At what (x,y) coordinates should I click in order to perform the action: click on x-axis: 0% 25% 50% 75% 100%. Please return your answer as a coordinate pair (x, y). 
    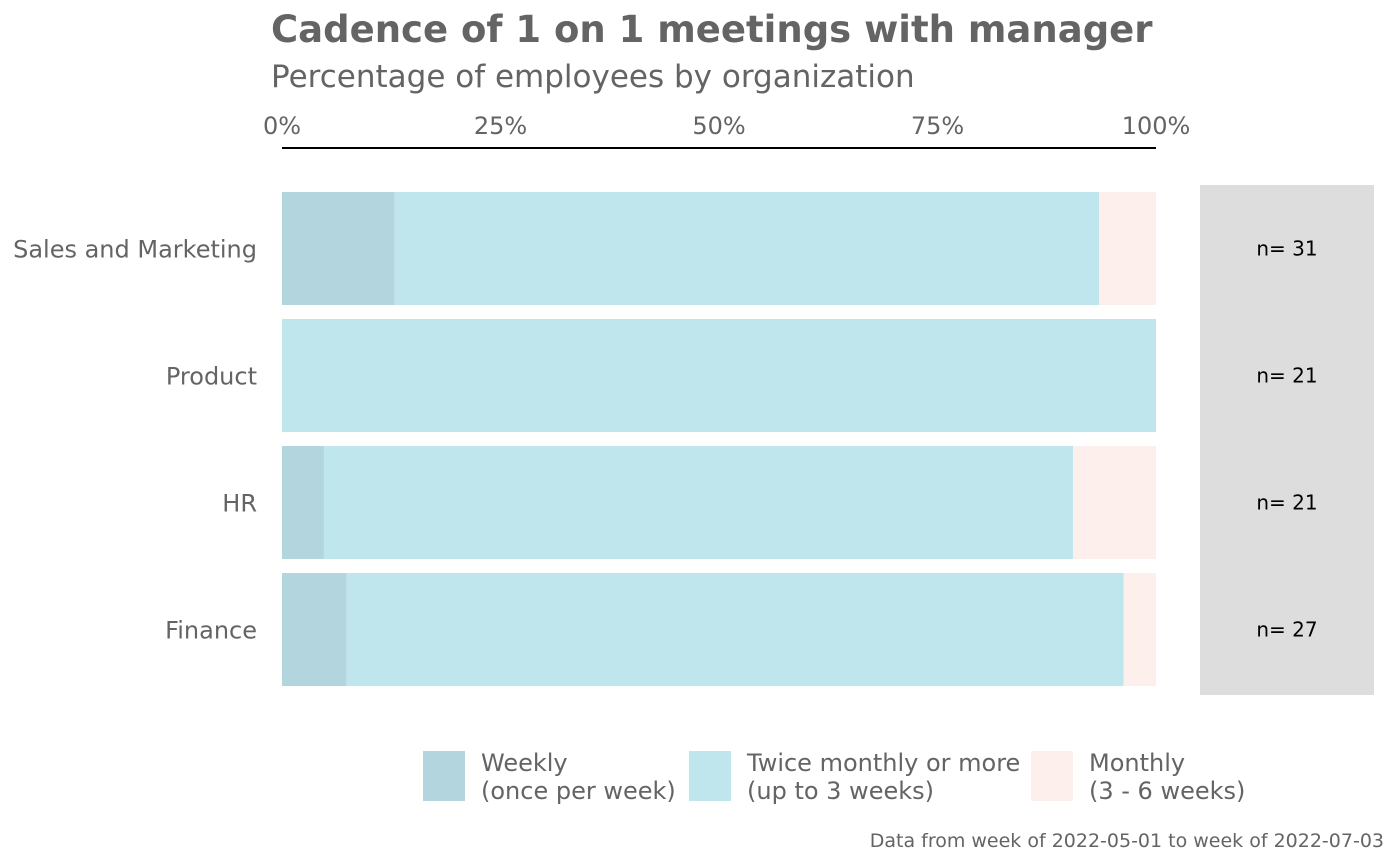
    Looking at the image, I should click on (727, 130).